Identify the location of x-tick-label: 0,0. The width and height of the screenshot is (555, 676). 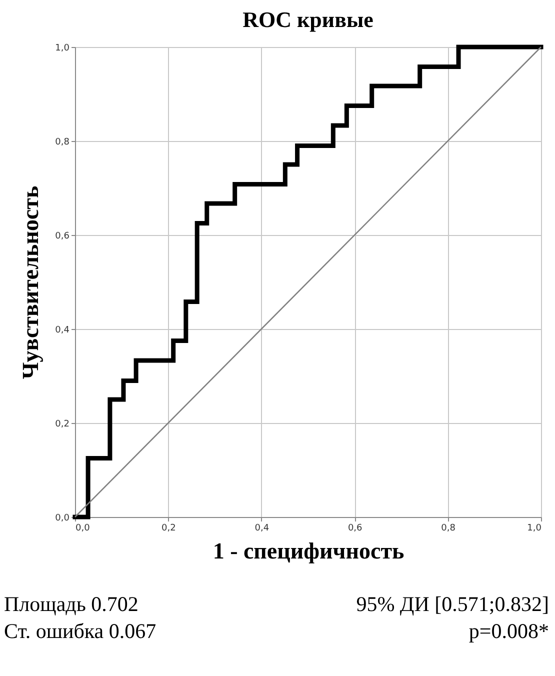
(83, 529).